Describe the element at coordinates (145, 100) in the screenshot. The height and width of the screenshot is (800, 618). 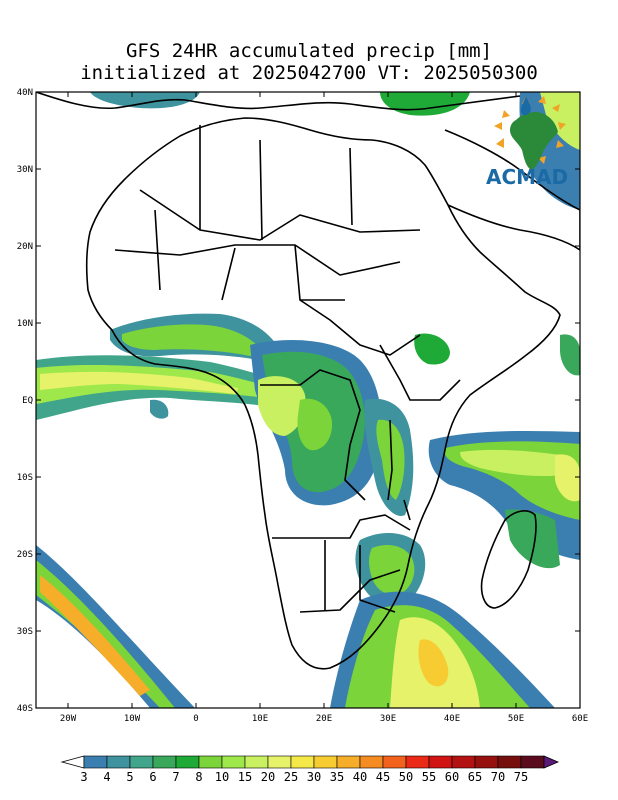
I see `precip-north-left` at that location.